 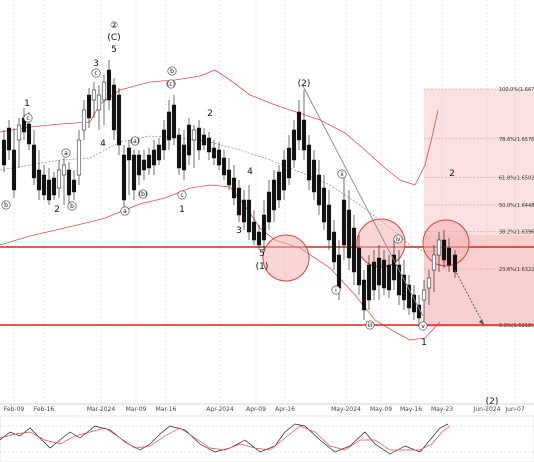 I want to click on label-text: (a), so click(x=135, y=141).